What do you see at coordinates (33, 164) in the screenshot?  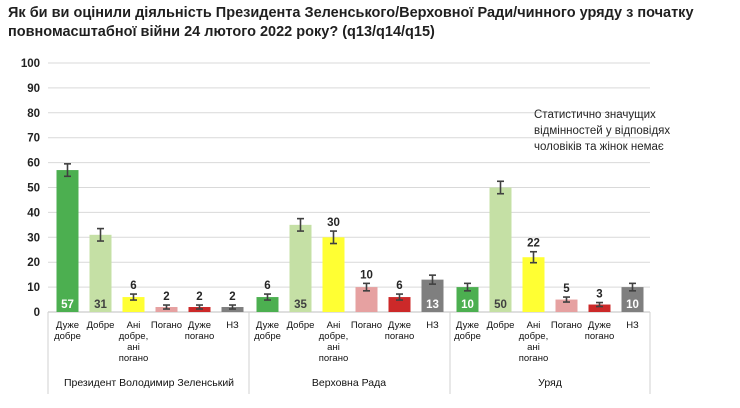 I see `y-tick-label: 60` at bounding box center [33, 164].